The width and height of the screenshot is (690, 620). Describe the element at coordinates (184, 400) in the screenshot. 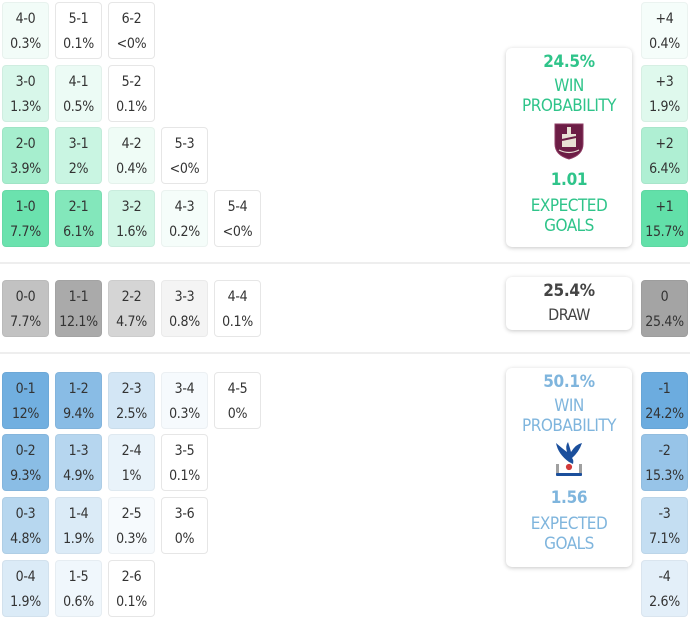

I see `score-cell: 3-4 0.3%` at that location.